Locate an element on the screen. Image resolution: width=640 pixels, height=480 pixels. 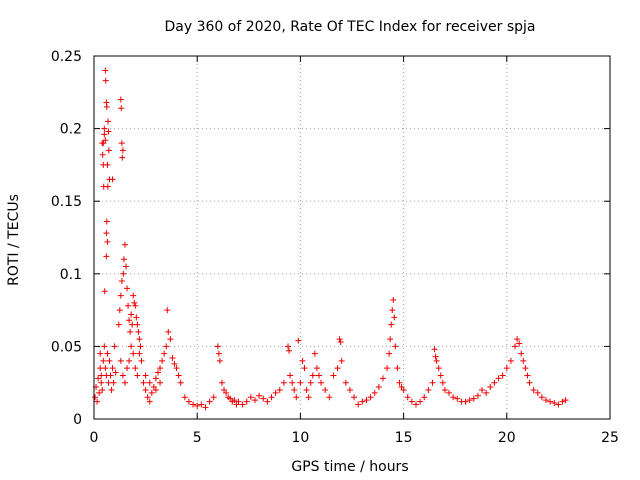
x-axis-label: GPS time / hours is located at coordinates (349, 467).